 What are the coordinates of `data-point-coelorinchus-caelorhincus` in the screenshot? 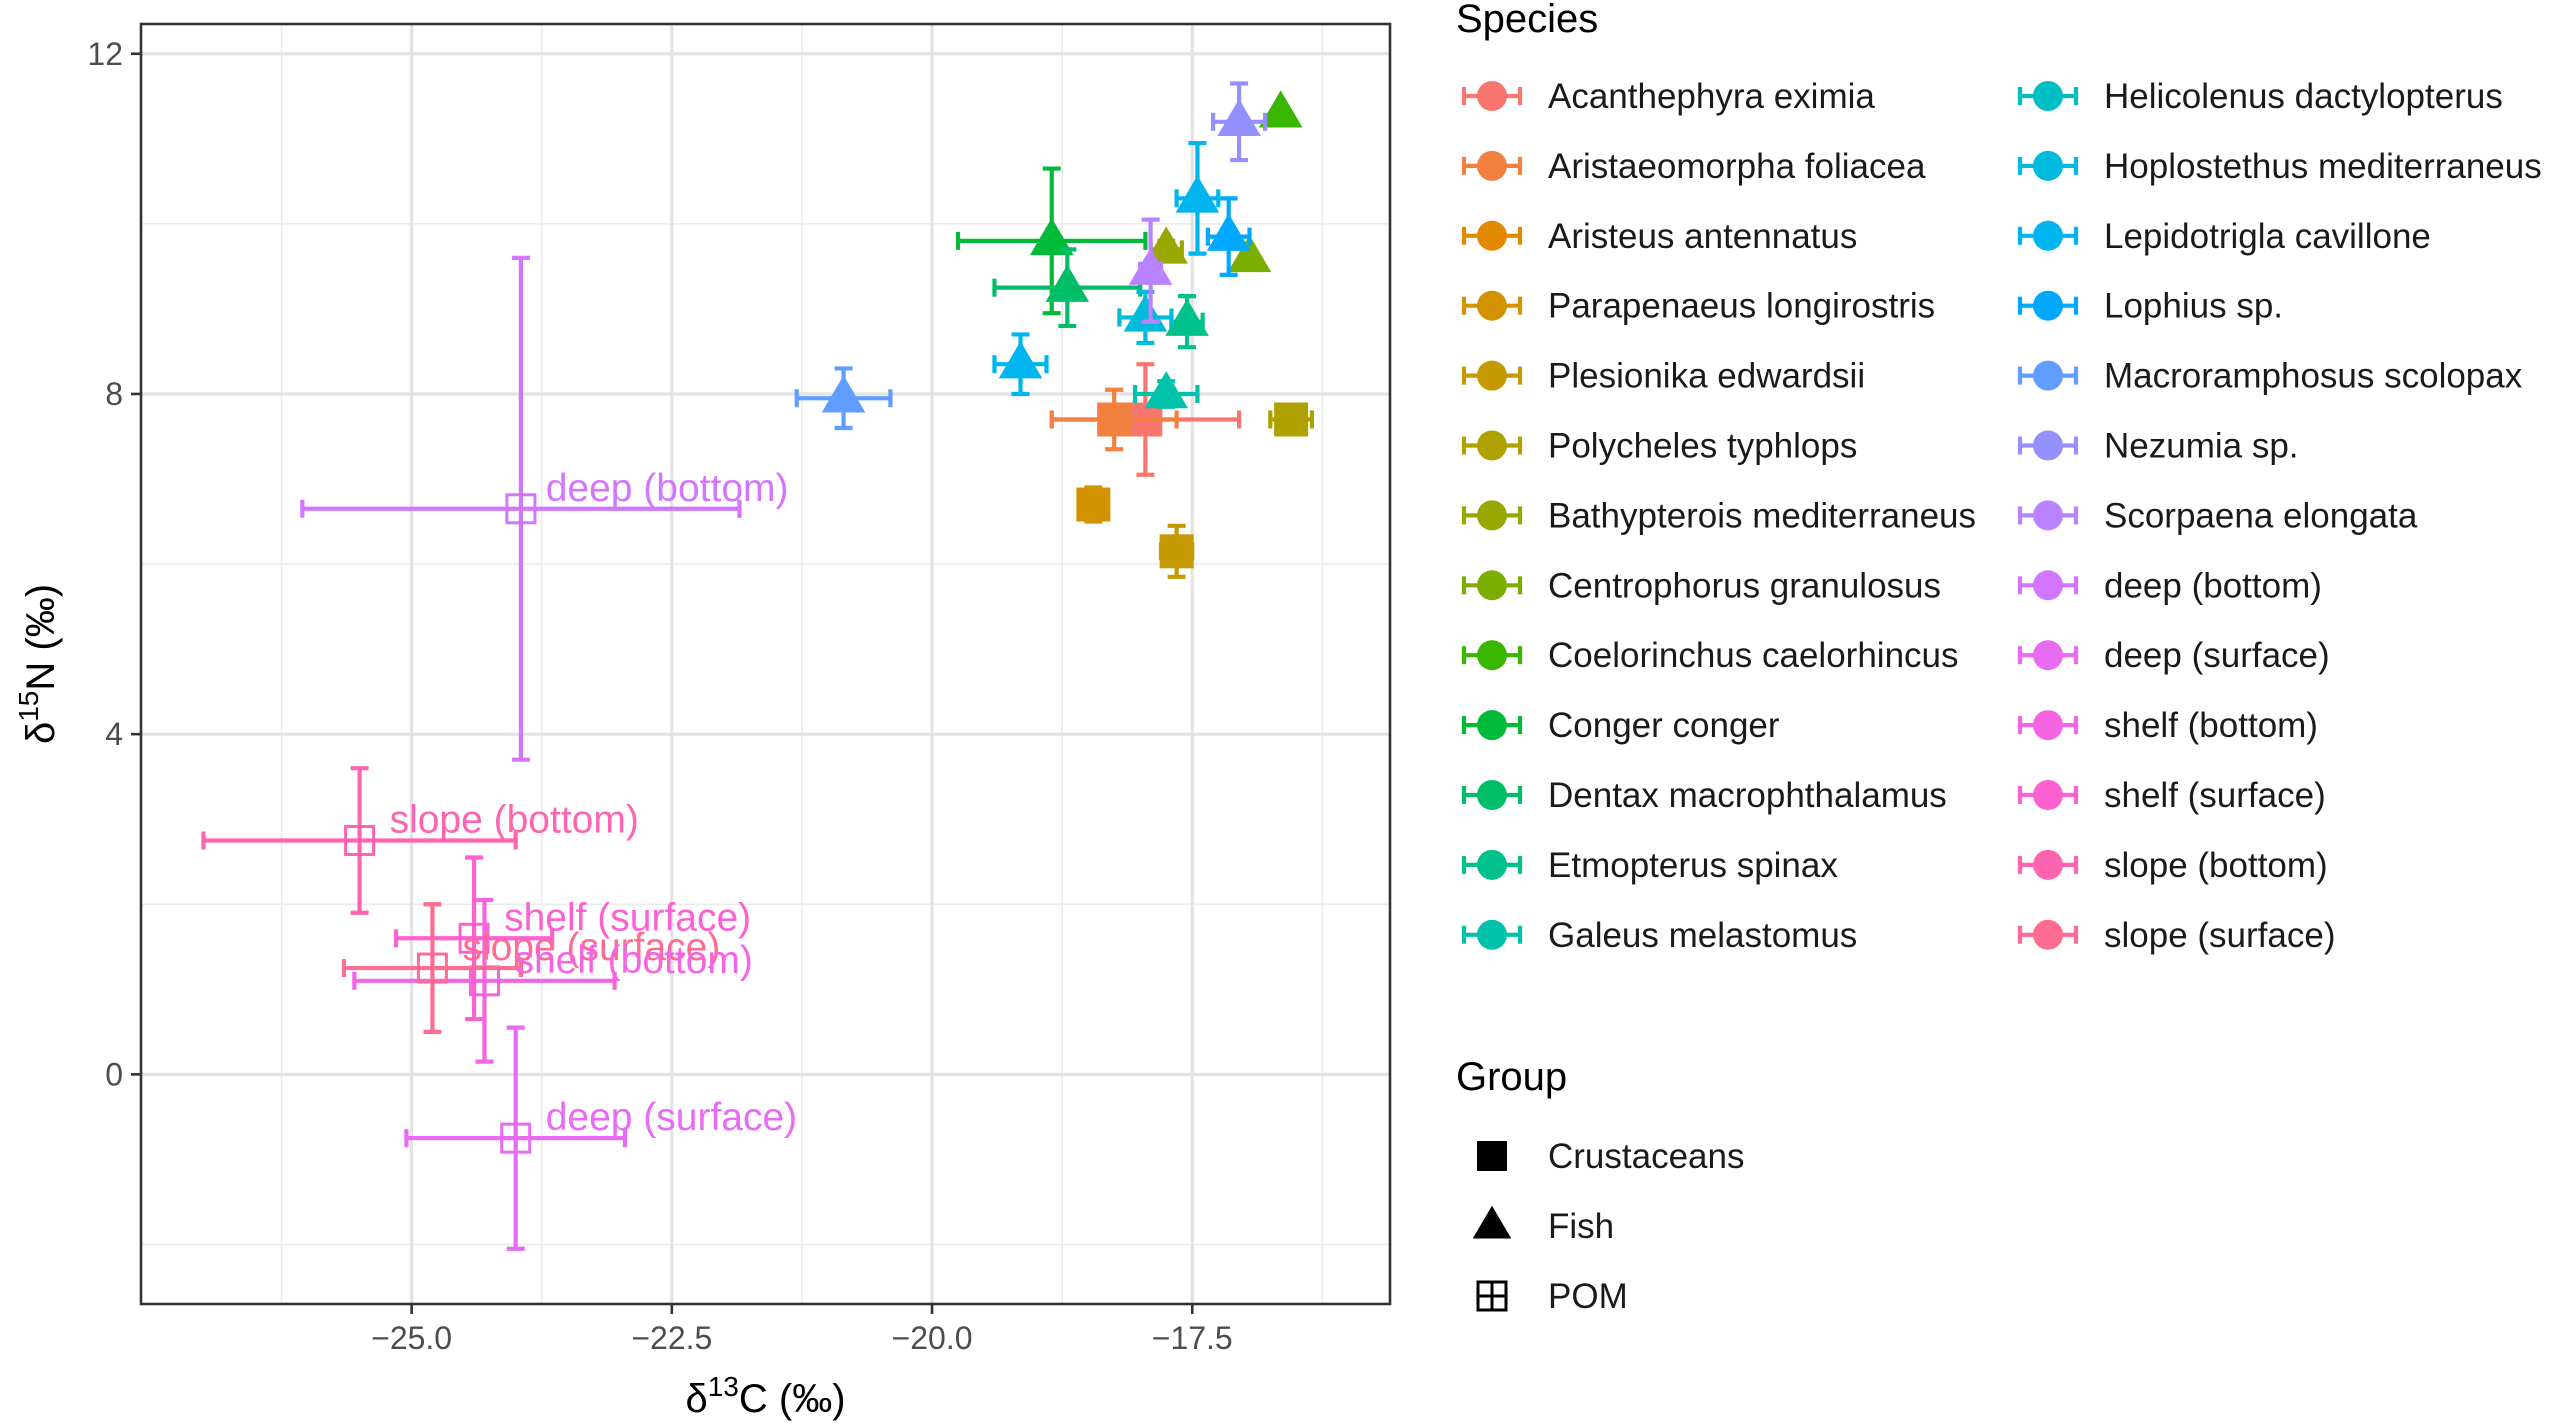 It's located at (1280, 109).